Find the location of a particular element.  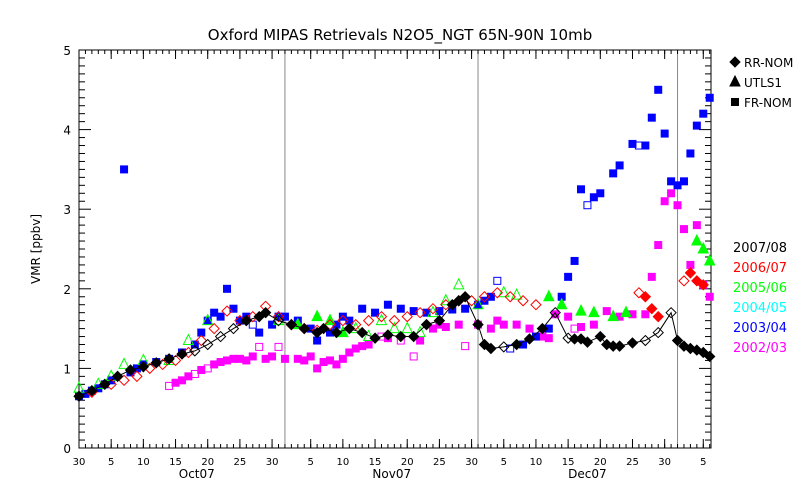

year-legend-label: 2004/05 is located at coordinates (760, 308).